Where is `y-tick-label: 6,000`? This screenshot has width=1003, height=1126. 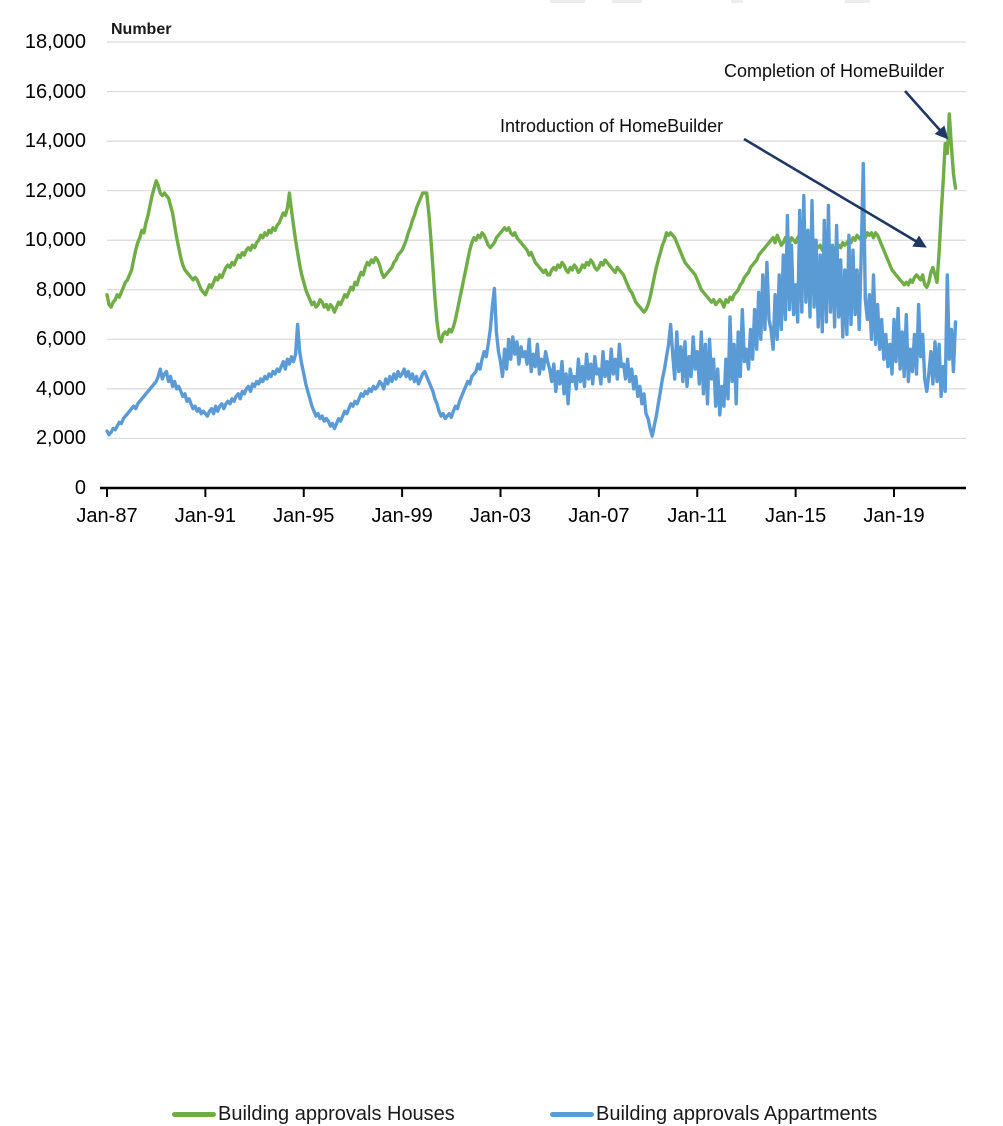
y-tick-label: 6,000 is located at coordinates (60, 339).